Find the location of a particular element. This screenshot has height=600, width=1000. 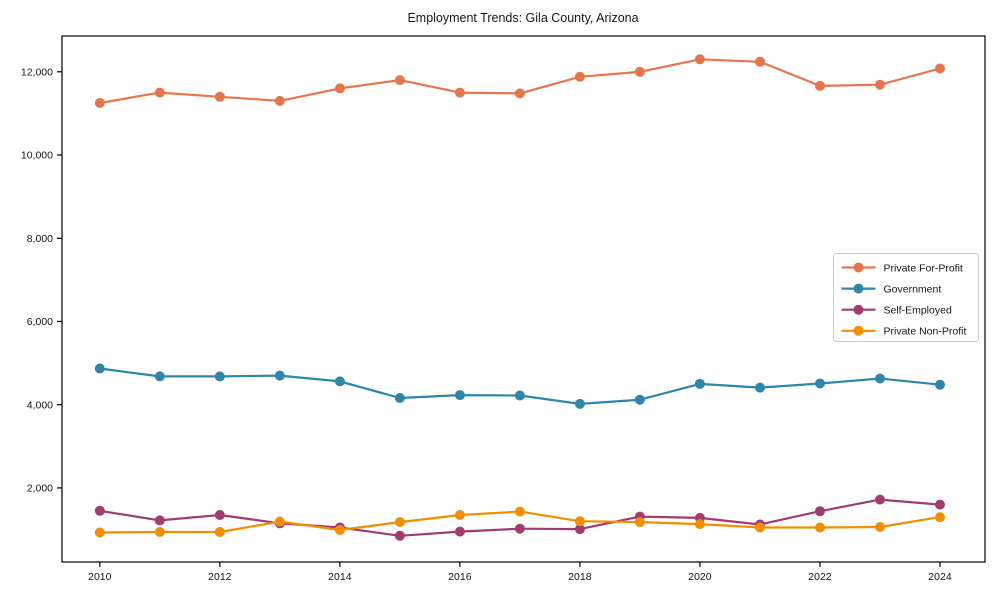

legend-label-private-for-profit: Private For-Profit is located at coordinates (923, 268).